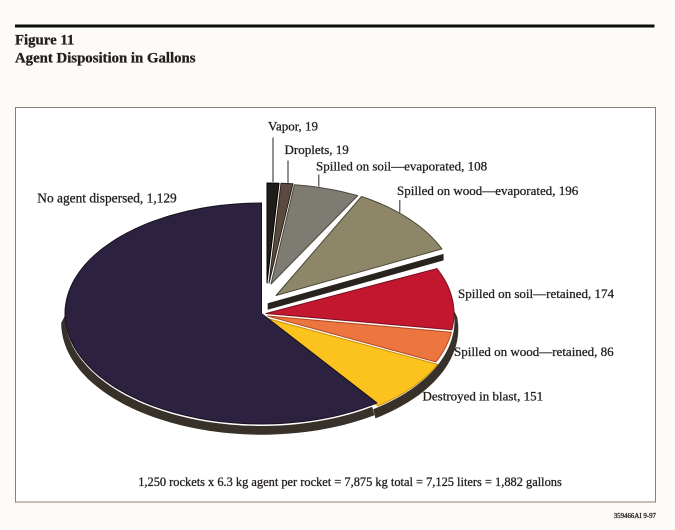  What do you see at coordinates (44, 41) in the screenshot?
I see `svg-text: Figure 11` at bounding box center [44, 41].